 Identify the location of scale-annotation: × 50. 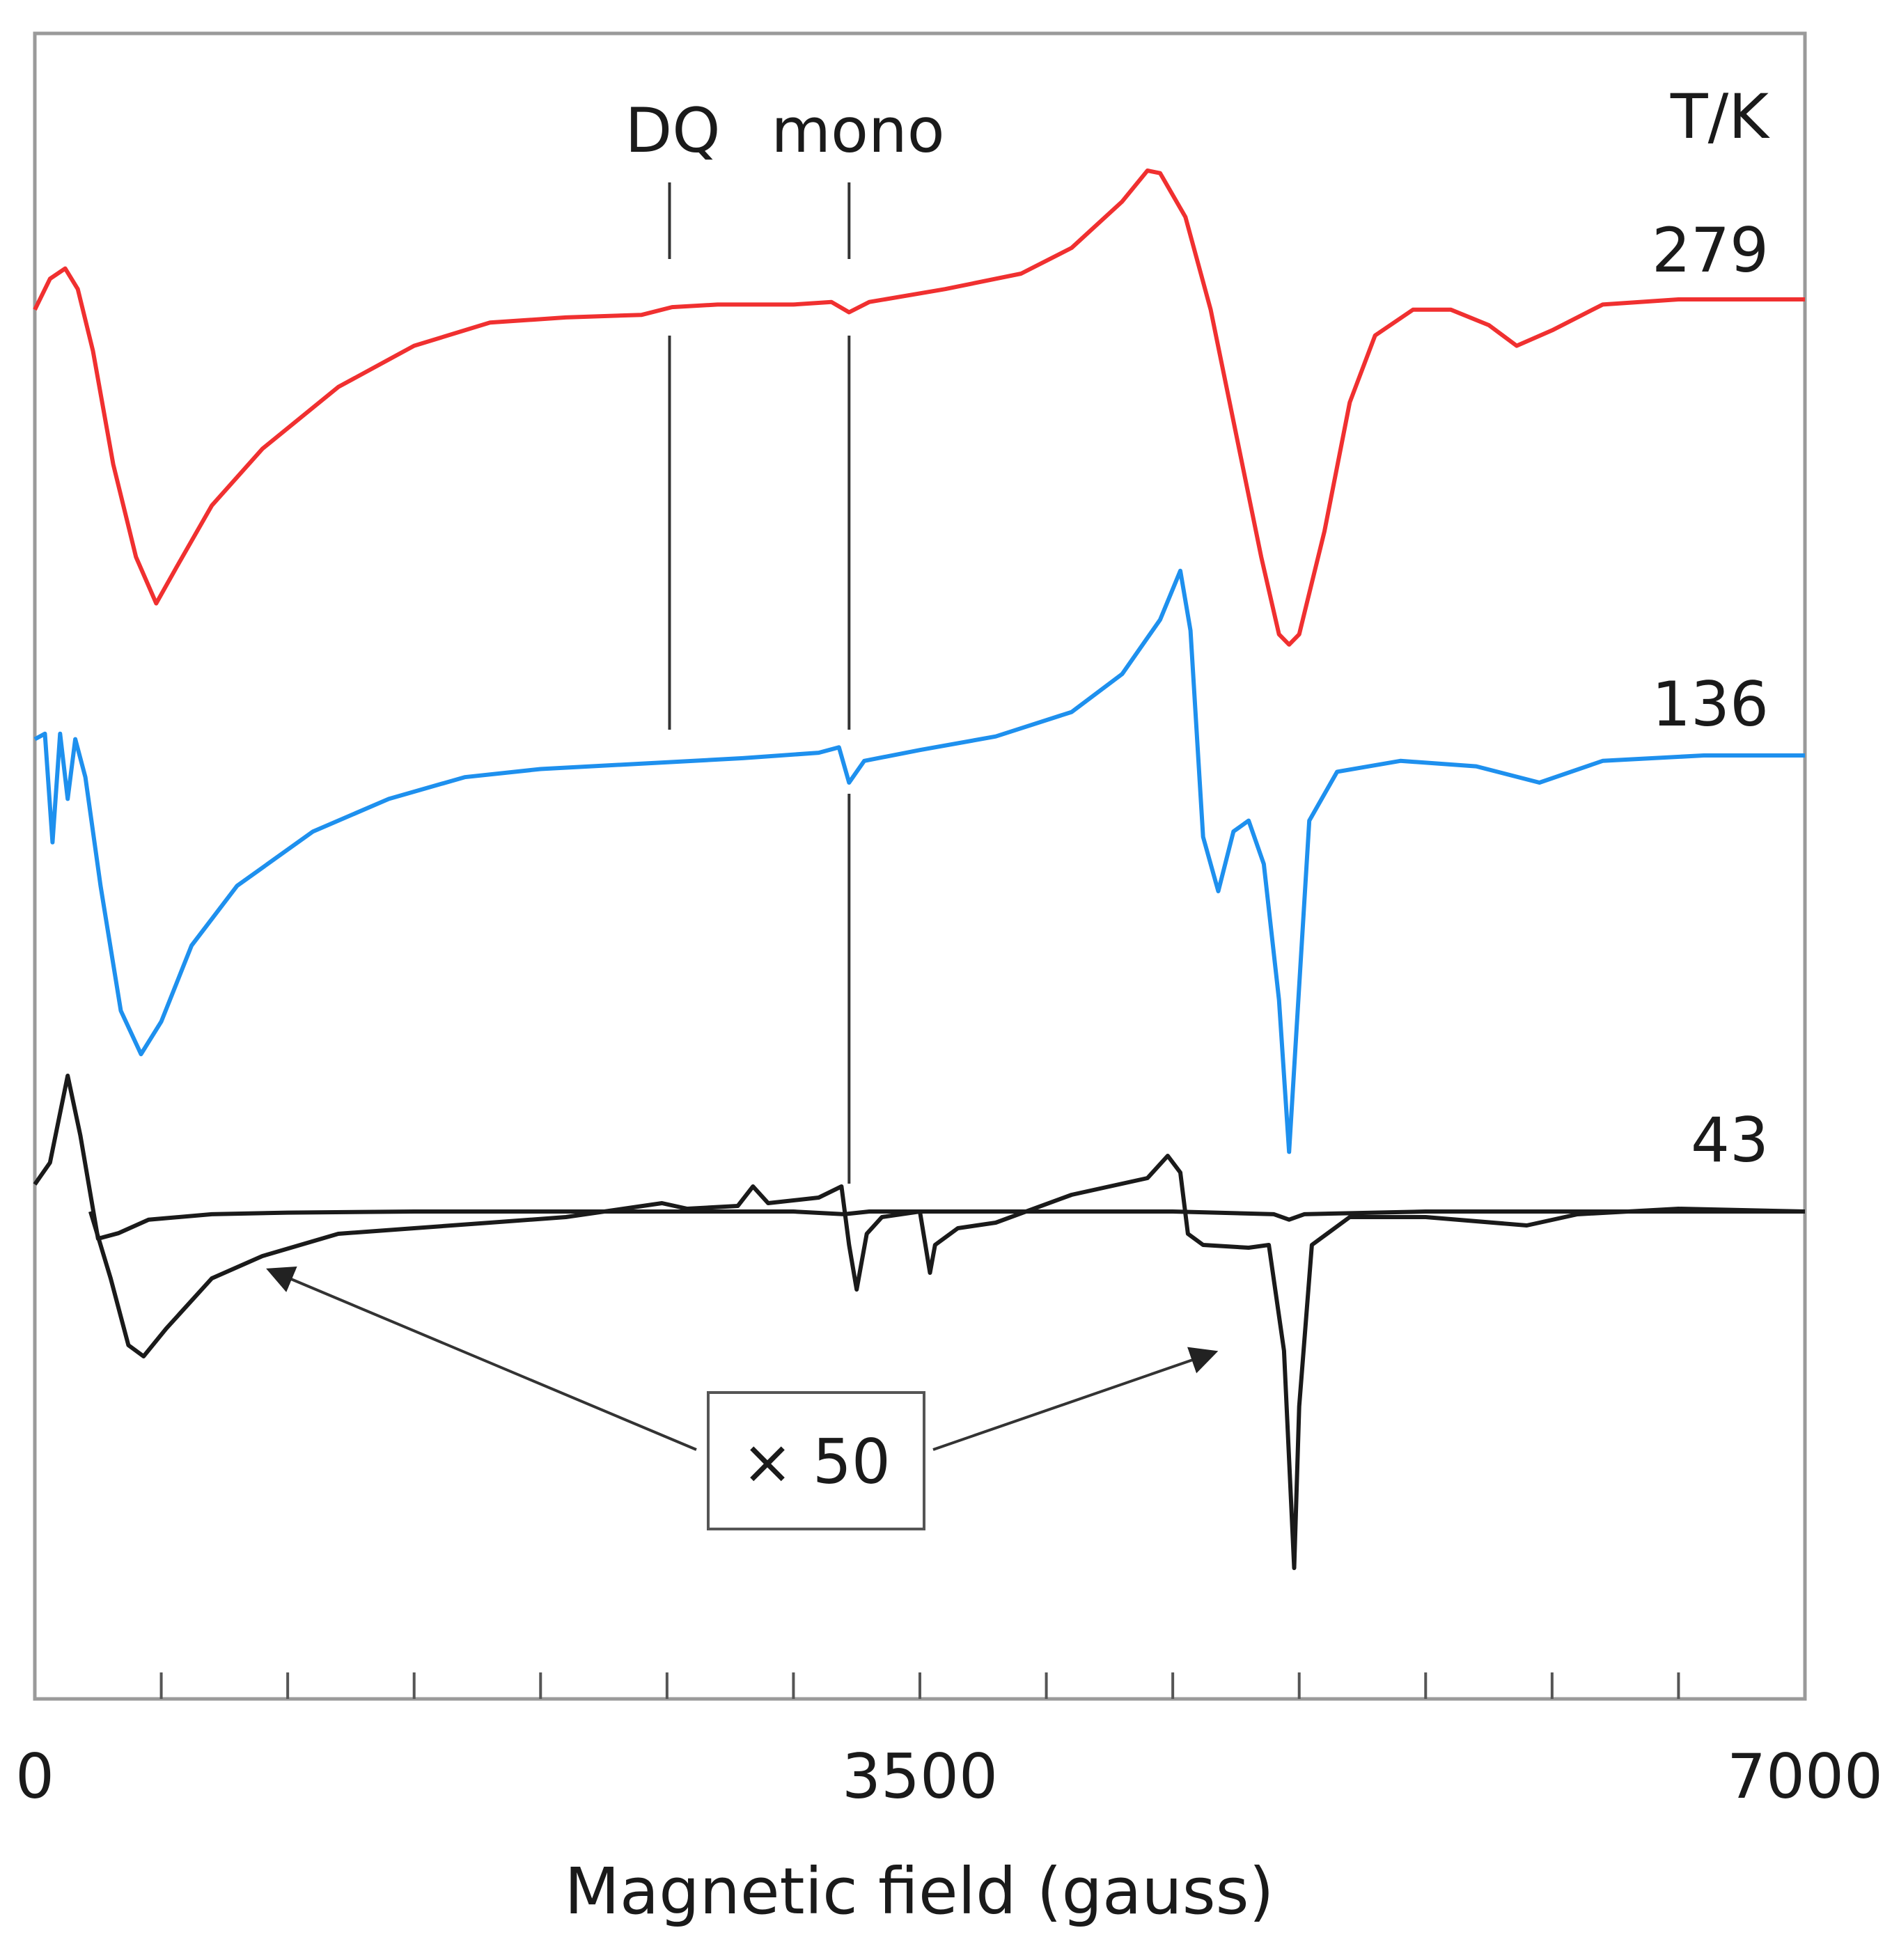
(742, 1398).